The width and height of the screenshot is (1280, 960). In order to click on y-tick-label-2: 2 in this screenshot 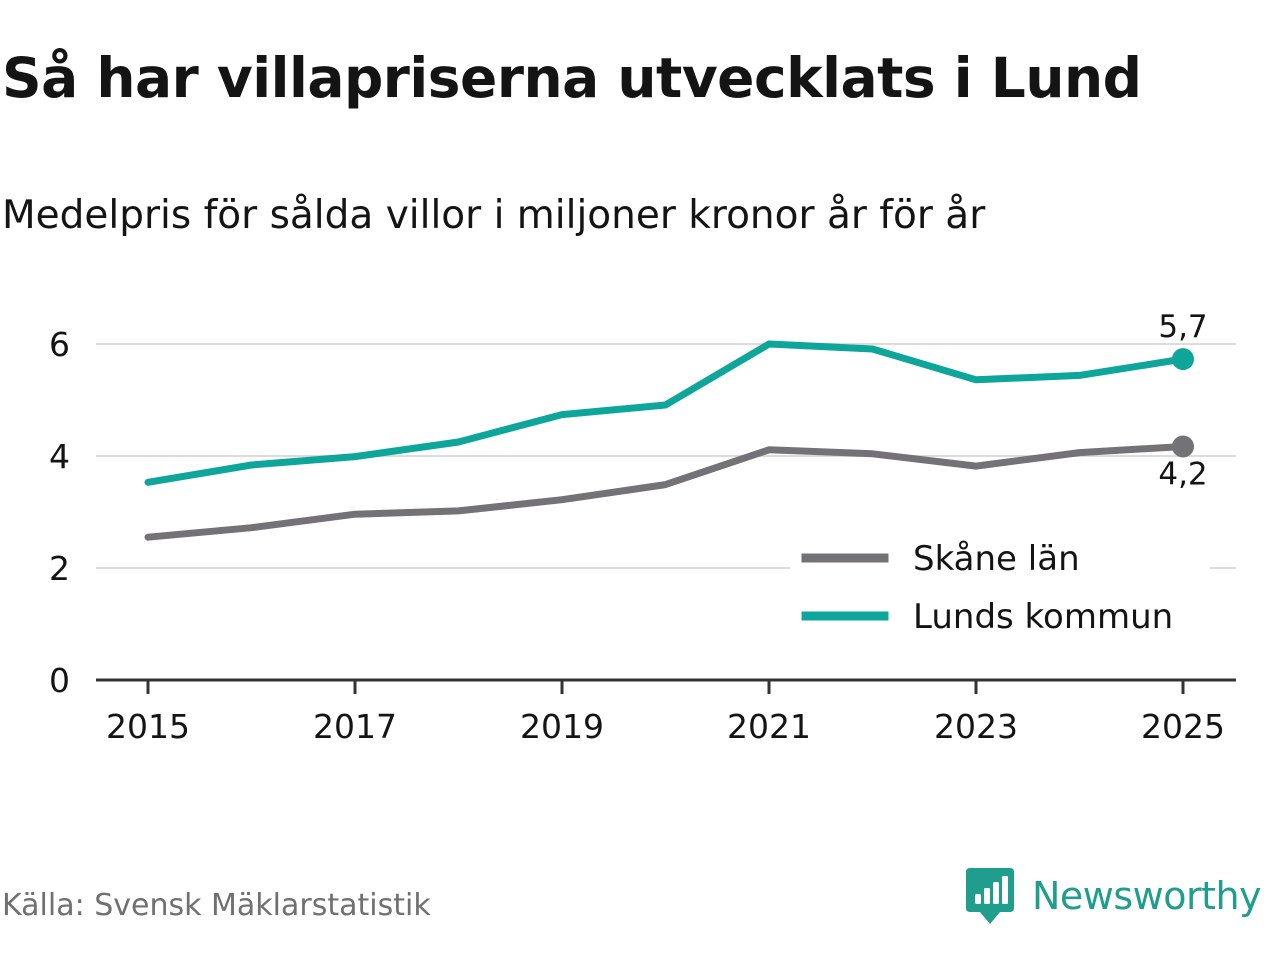, I will do `click(59, 568)`.